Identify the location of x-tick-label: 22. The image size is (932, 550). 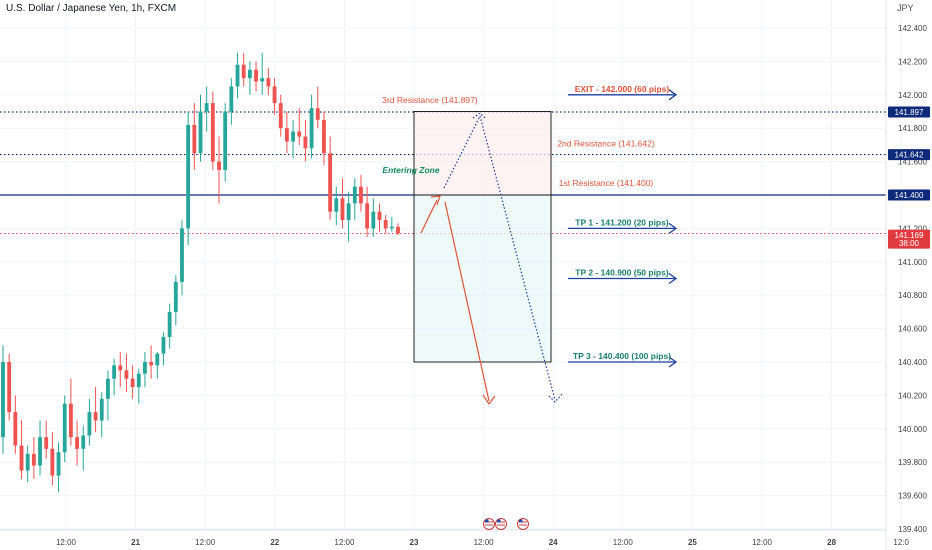
(274, 542).